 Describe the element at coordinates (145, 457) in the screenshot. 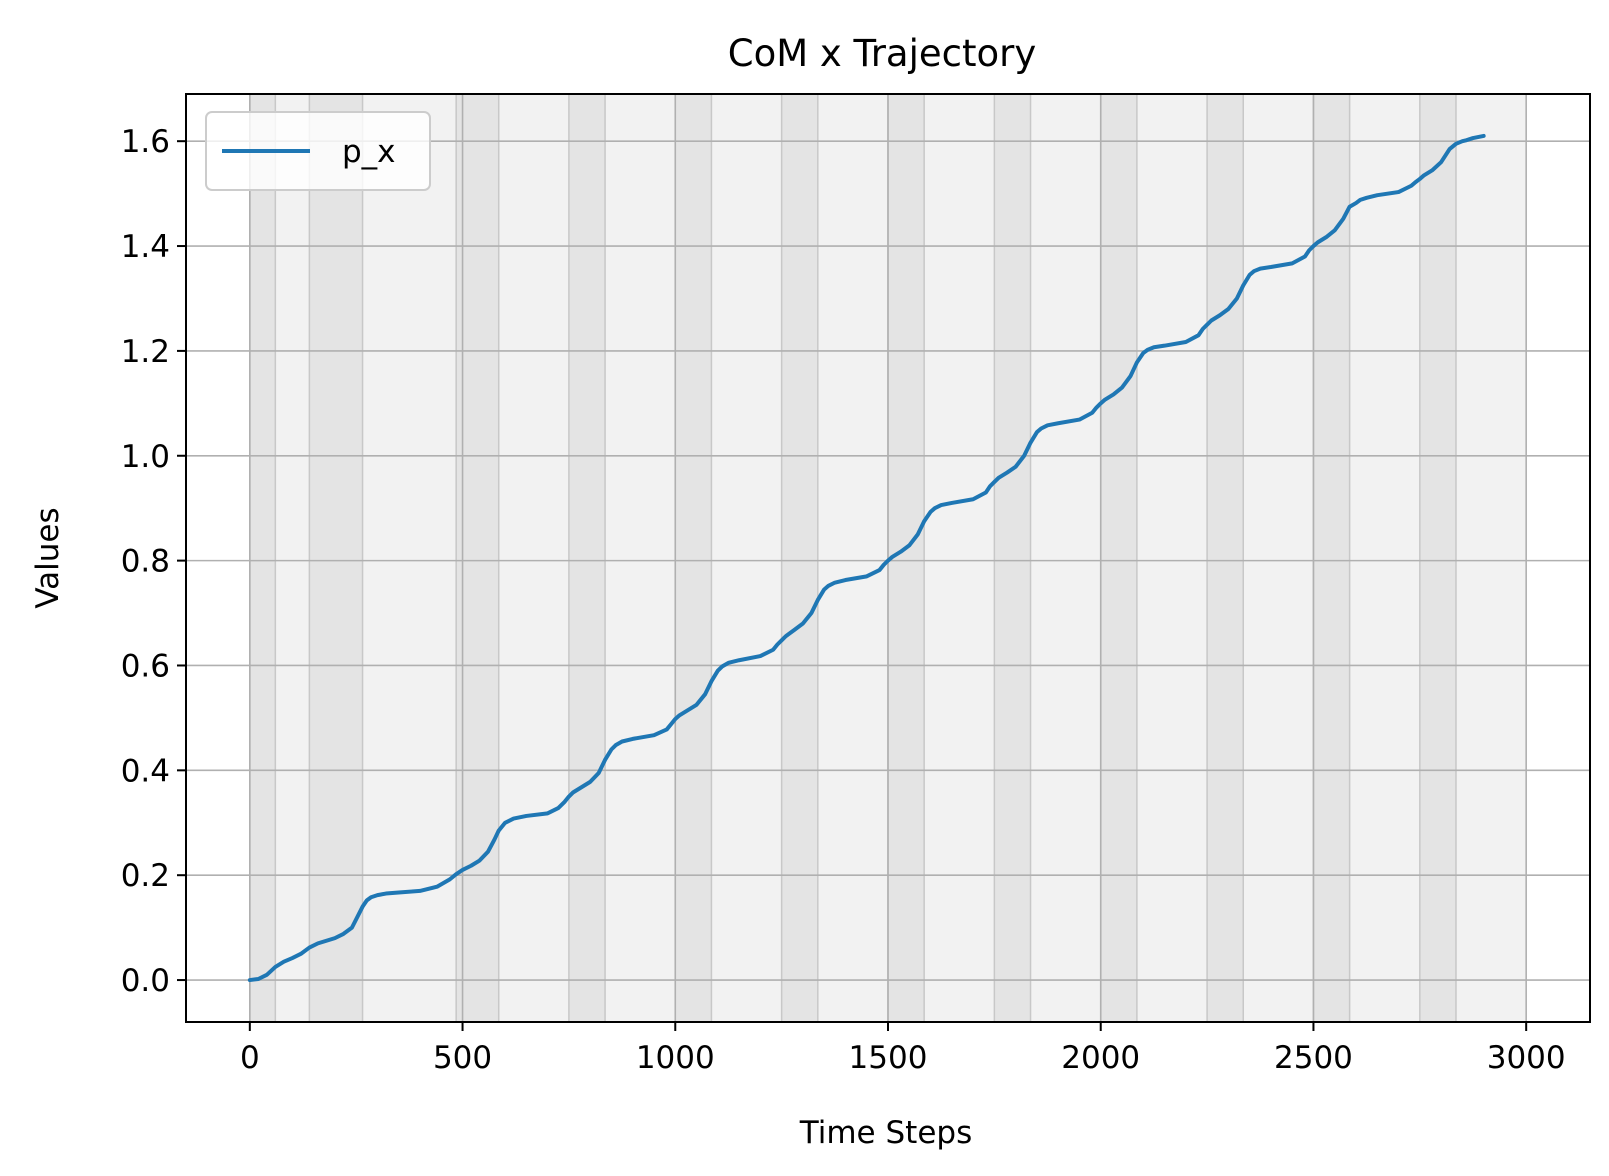

I see `y-tick-label-5: 1.0` at that location.